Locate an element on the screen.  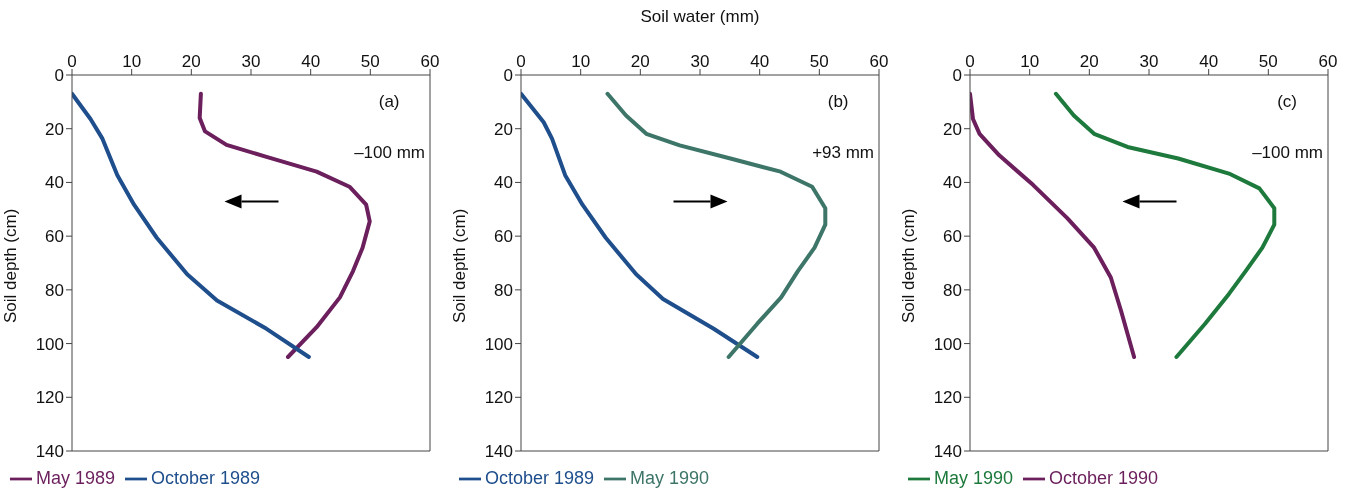
annotation: +93 mm is located at coordinates (843, 153).